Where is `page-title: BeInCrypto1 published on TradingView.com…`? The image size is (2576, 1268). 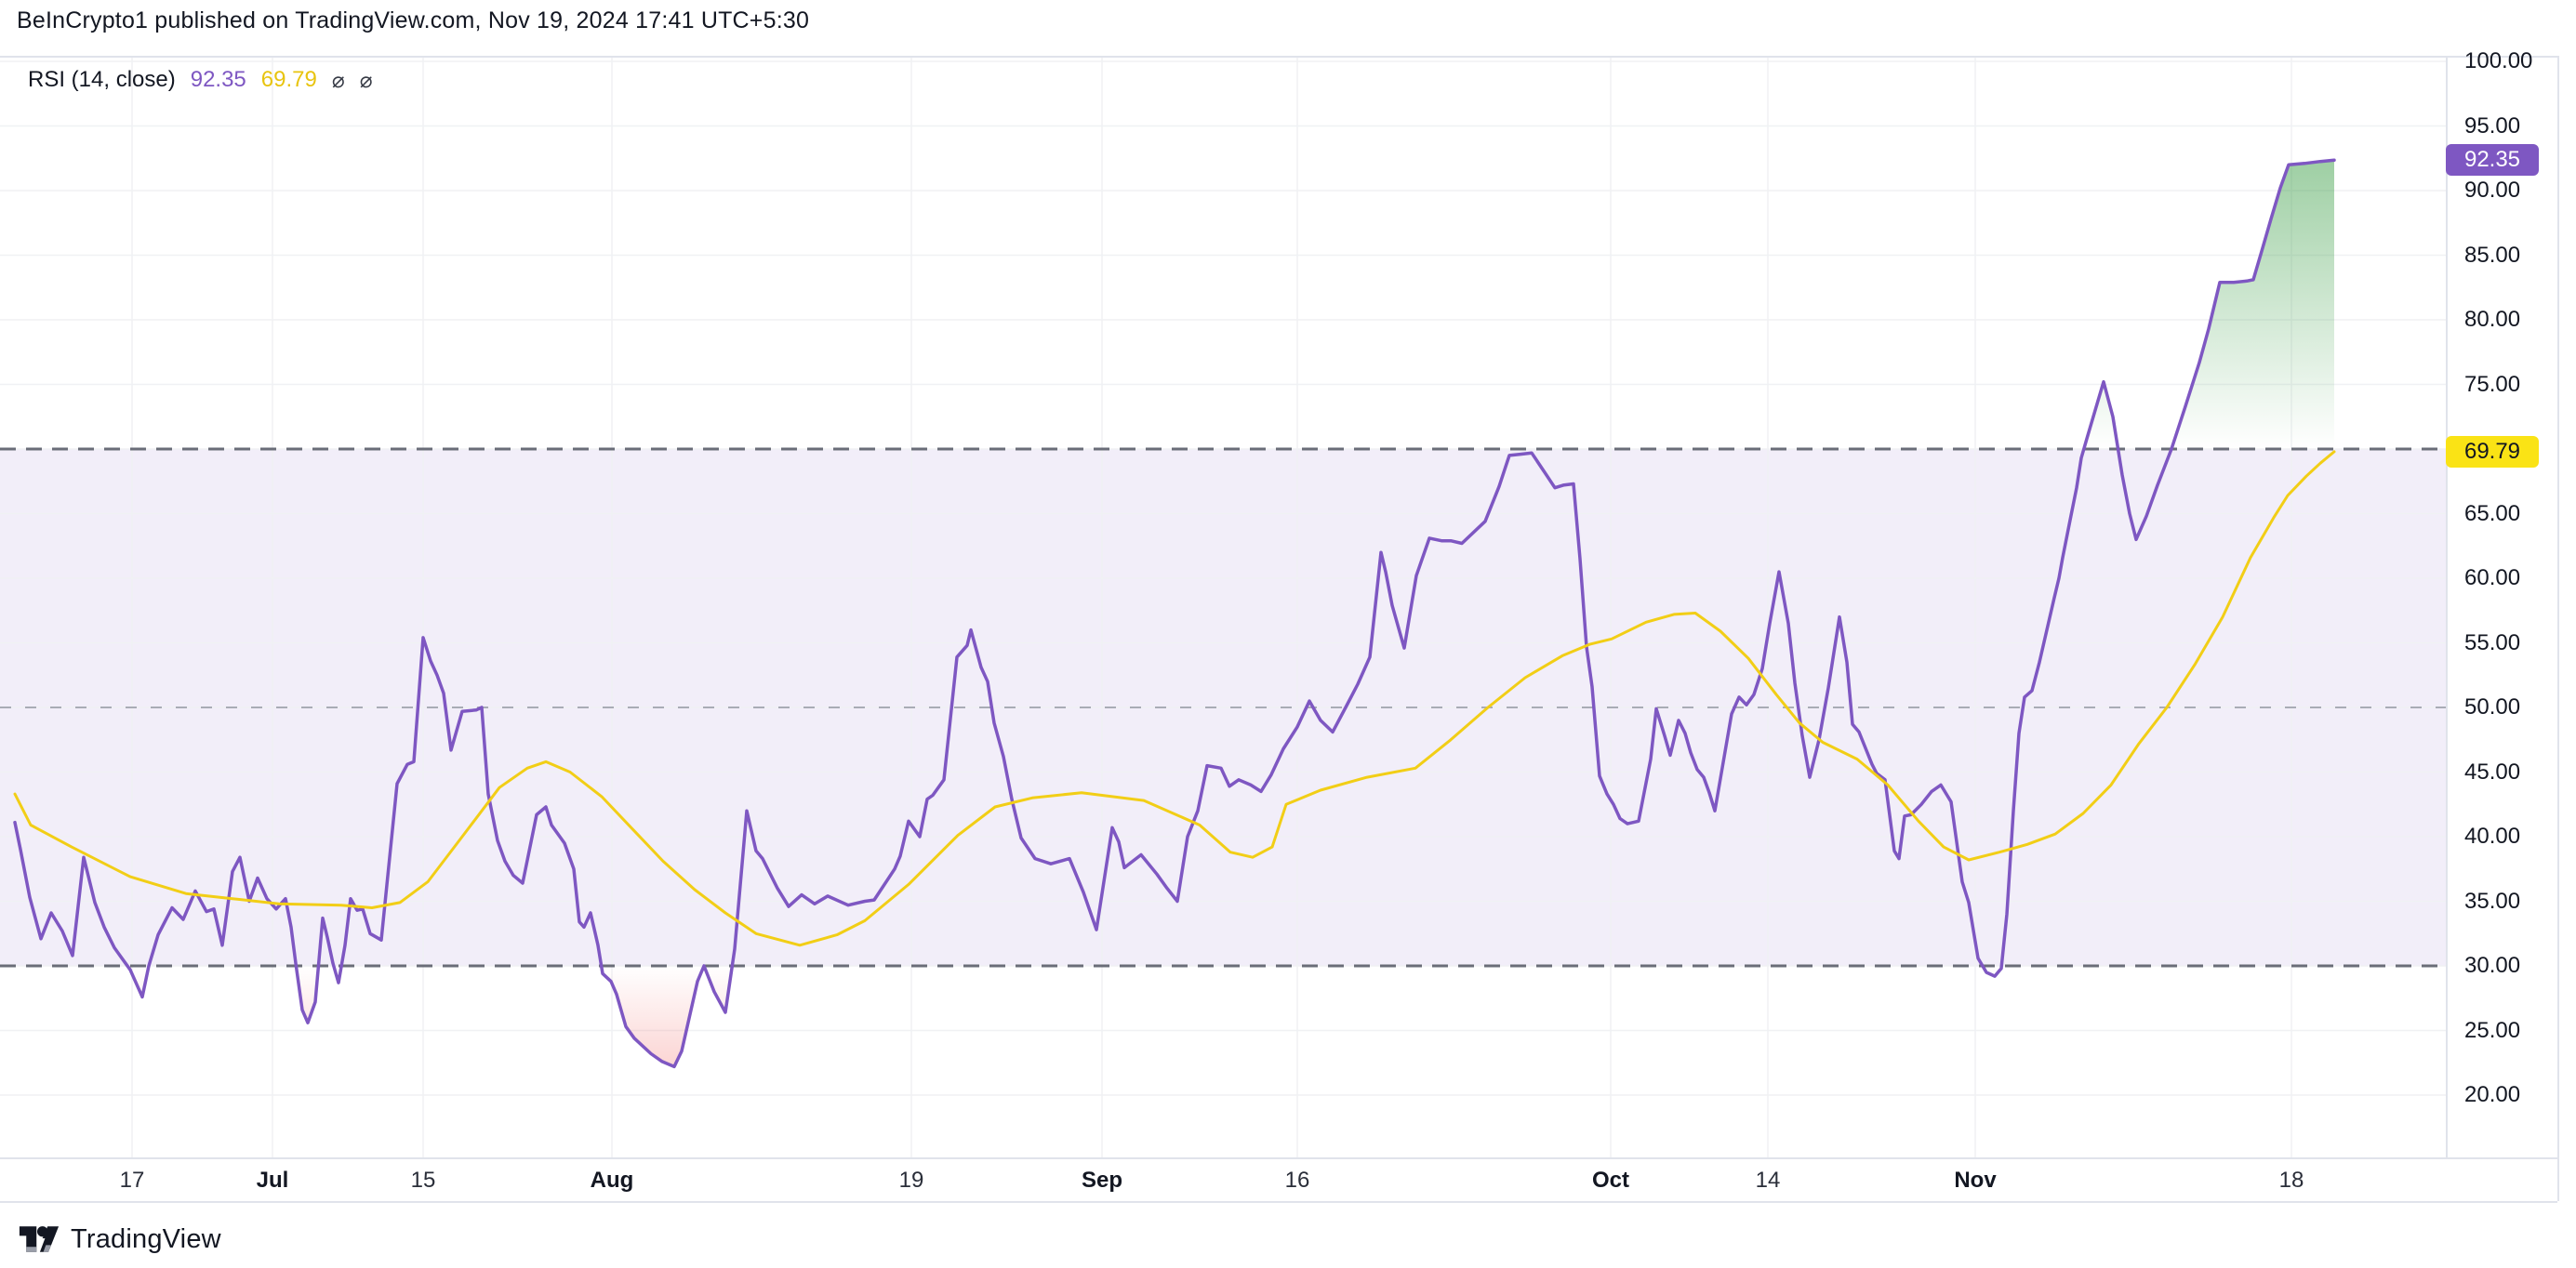 page-title: BeInCrypto1 published on TradingView.com… is located at coordinates (413, 20).